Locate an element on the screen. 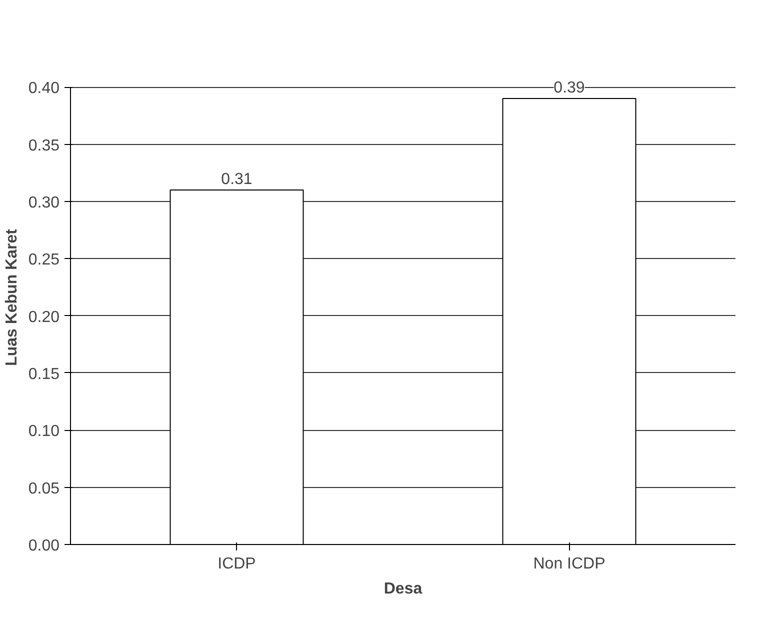 Image resolution: width=761 pixels, height=620 pixels. x-axis-title: Desa is located at coordinates (403, 589).